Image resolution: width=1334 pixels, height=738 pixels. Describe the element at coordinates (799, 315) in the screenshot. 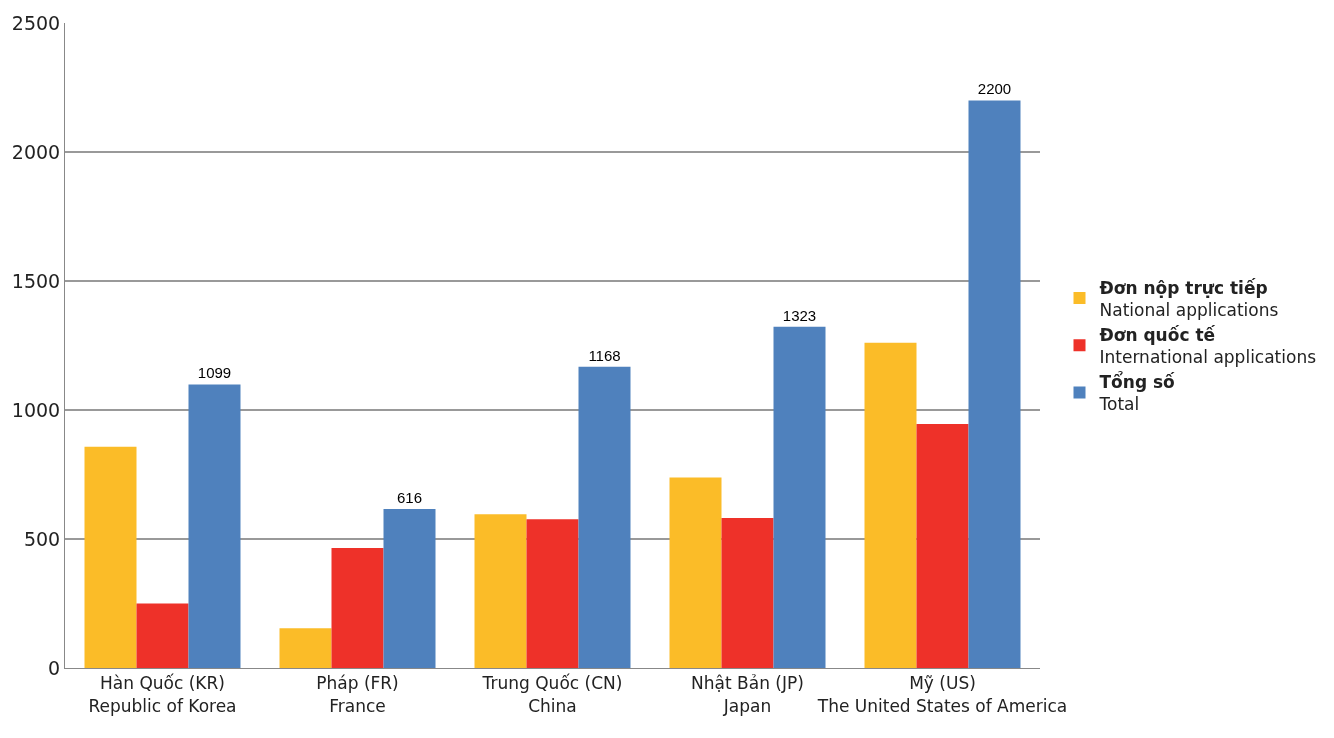

I see `data-label: 1323` at that location.